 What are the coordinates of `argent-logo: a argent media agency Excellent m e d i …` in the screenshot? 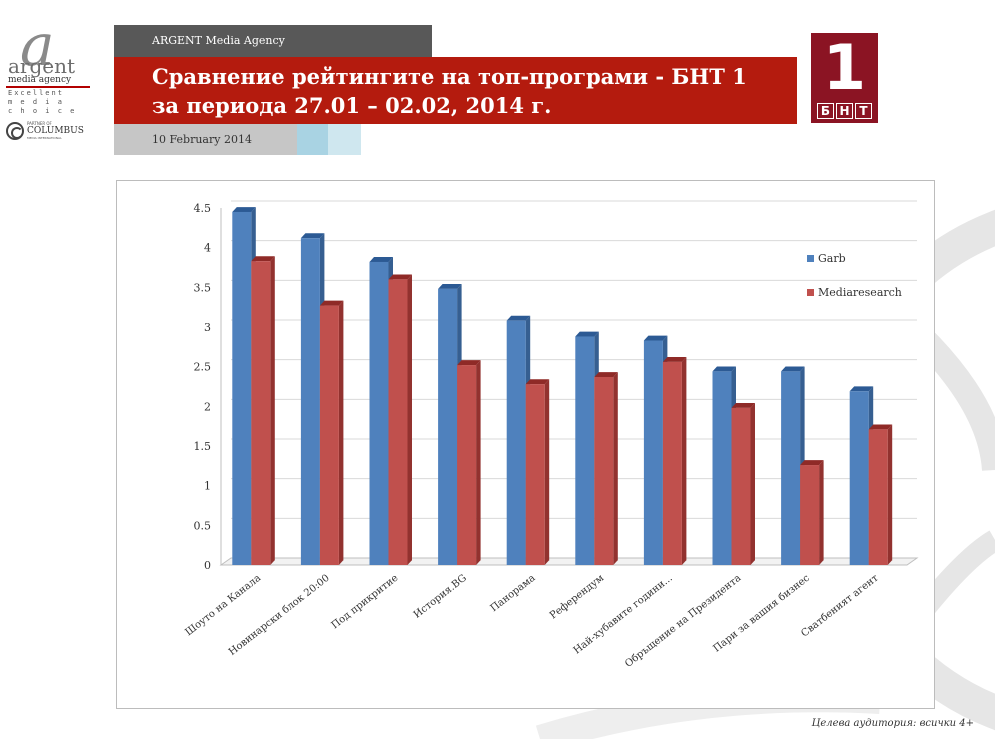 It's located at (49, 78).